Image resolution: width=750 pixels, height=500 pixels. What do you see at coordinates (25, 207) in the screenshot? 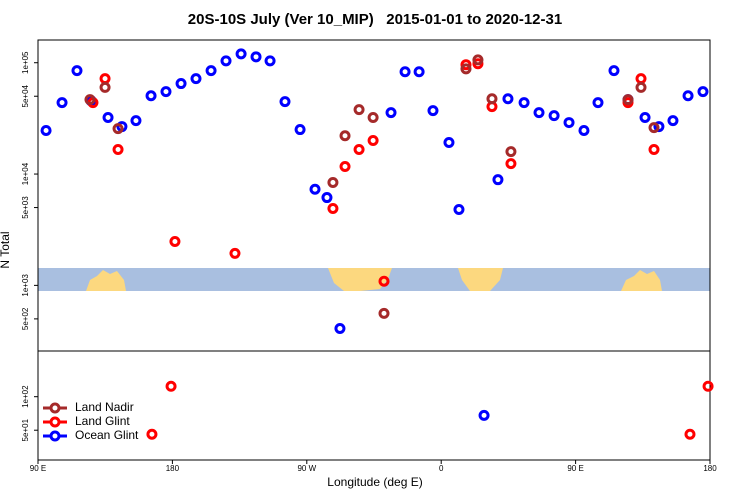
I see `y-tick-label: 5e+03` at bounding box center [25, 207].